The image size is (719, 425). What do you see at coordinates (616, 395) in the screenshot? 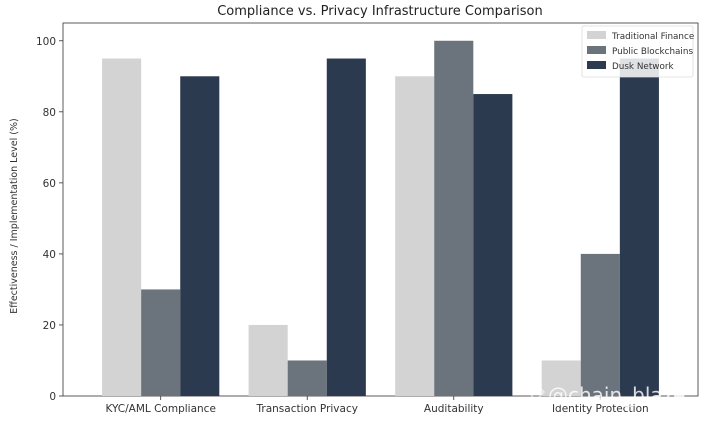
I see `watermark-text: @chain_blaze` at bounding box center [616, 395].